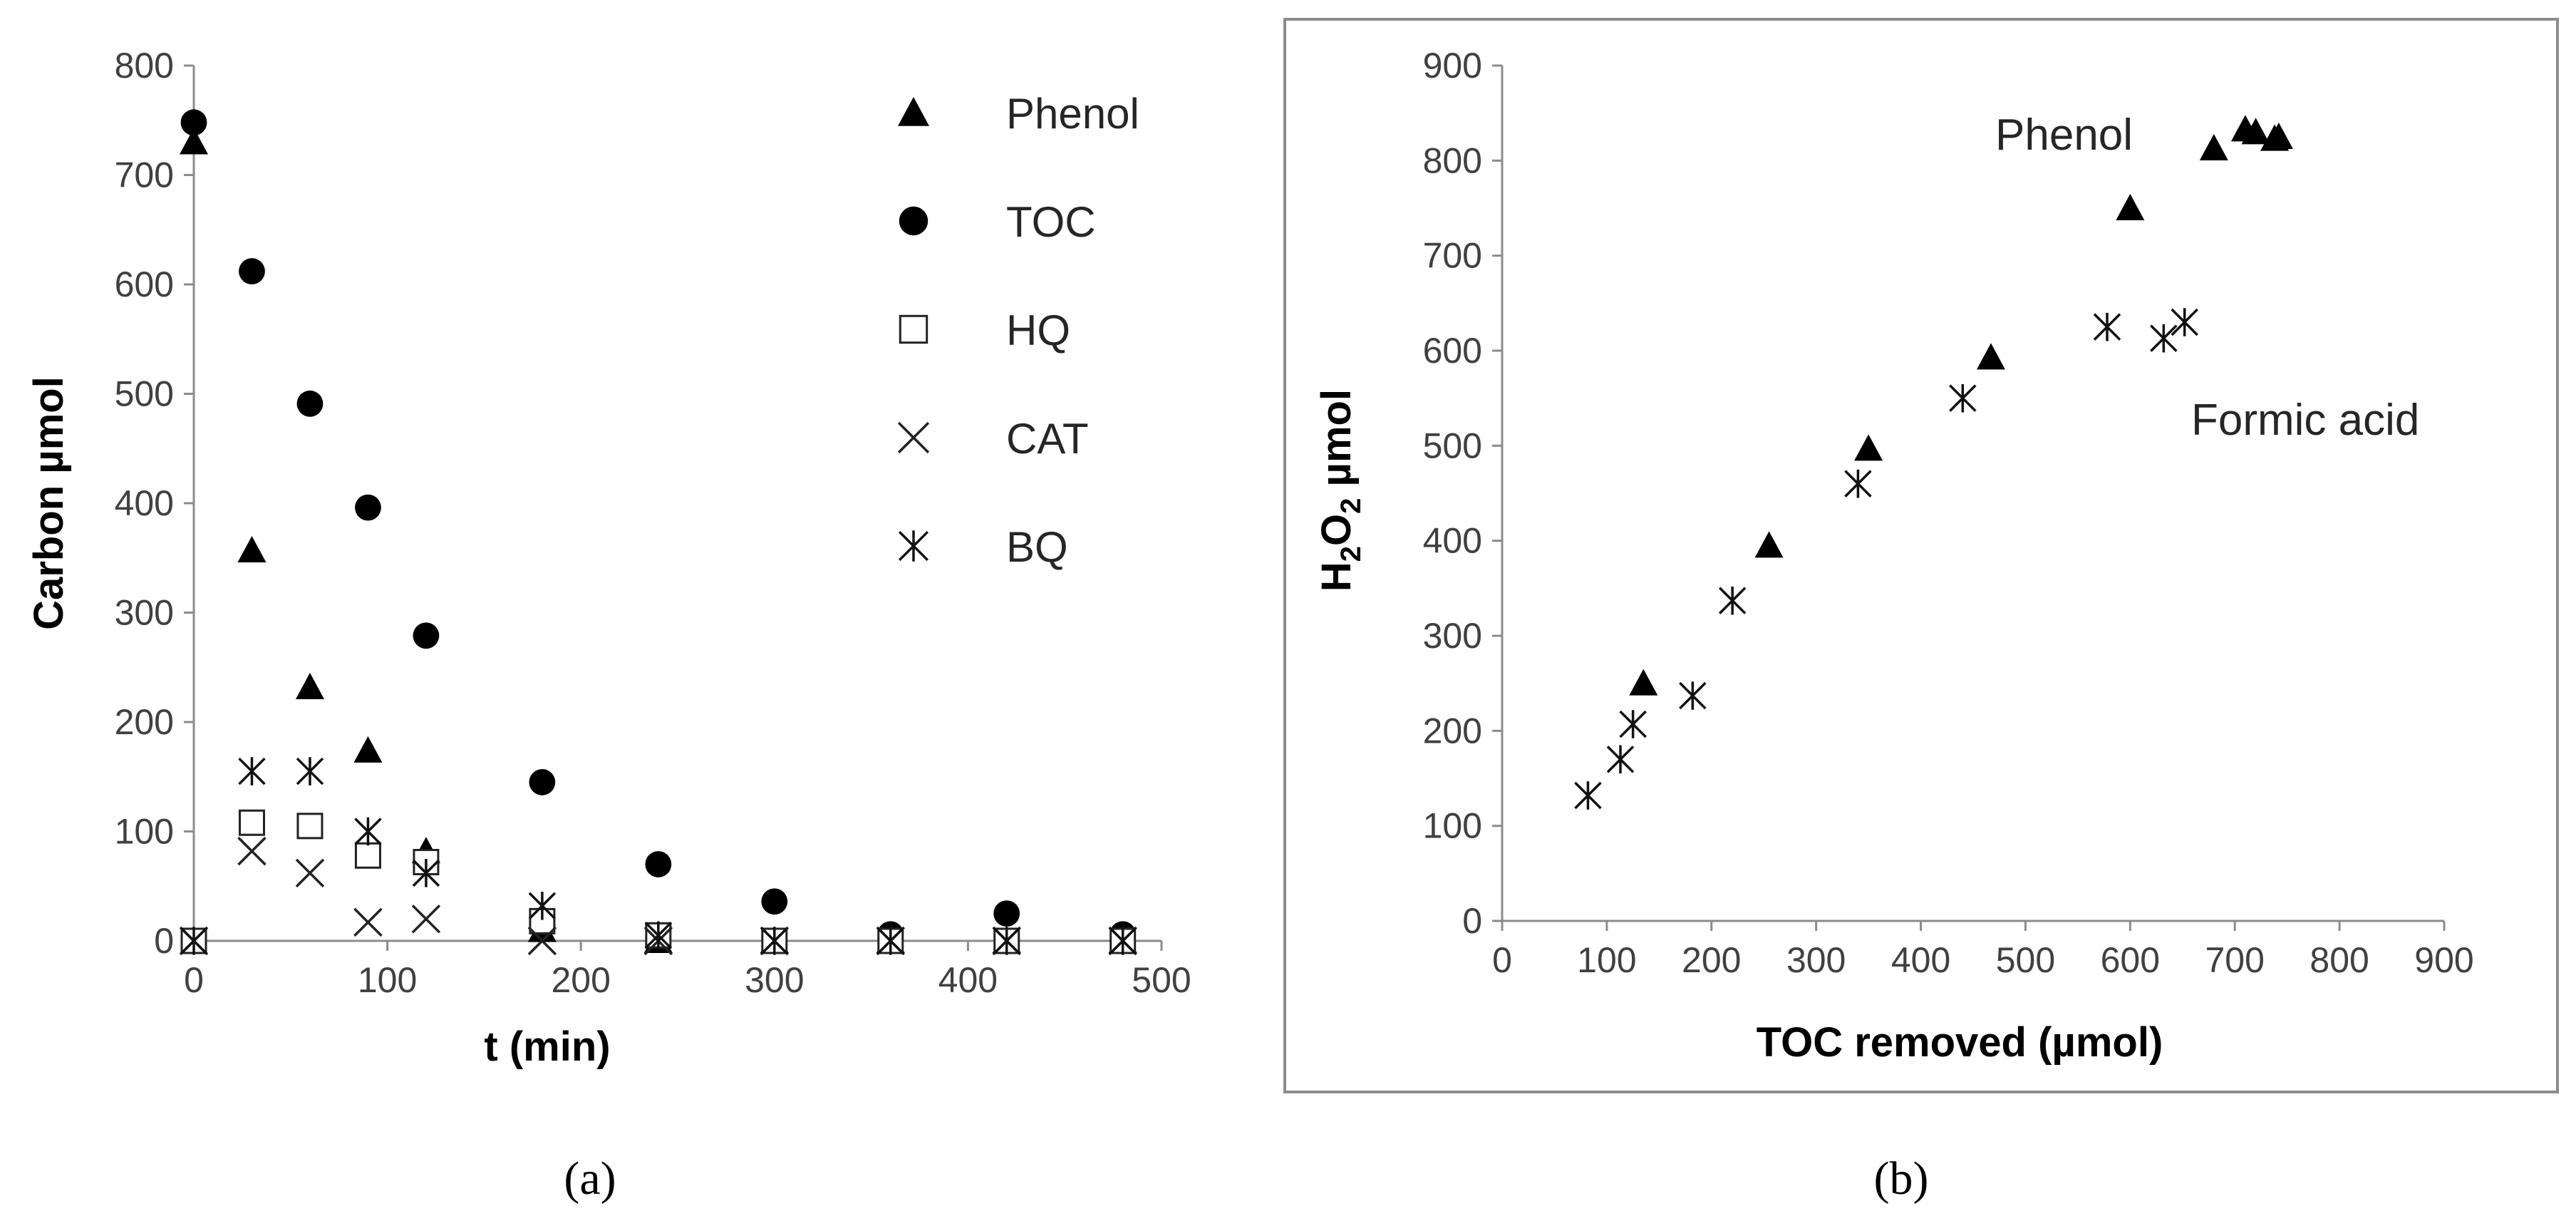 This screenshot has height=1216, width=2576. Describe the element at coordinates (590, 1179) in the screenshot. I see `chart-a-caption: (a)` at that location.